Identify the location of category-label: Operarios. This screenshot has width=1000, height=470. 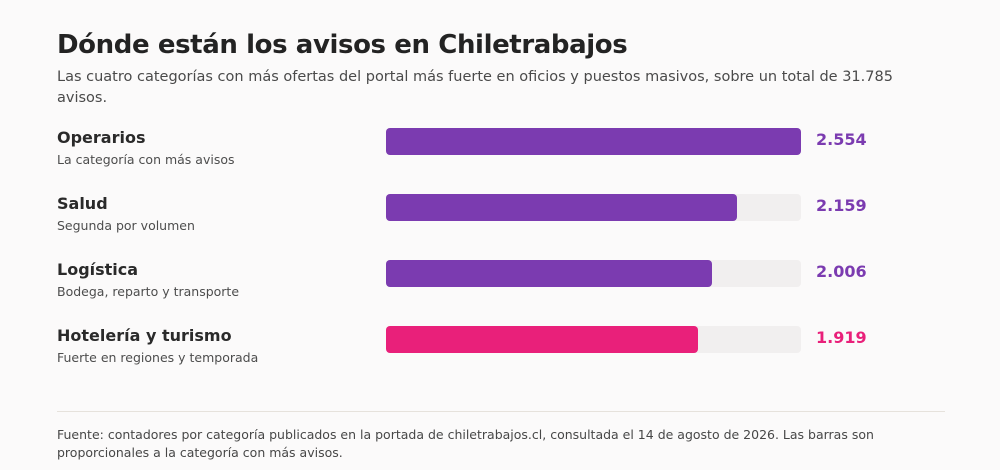
(101, 137).